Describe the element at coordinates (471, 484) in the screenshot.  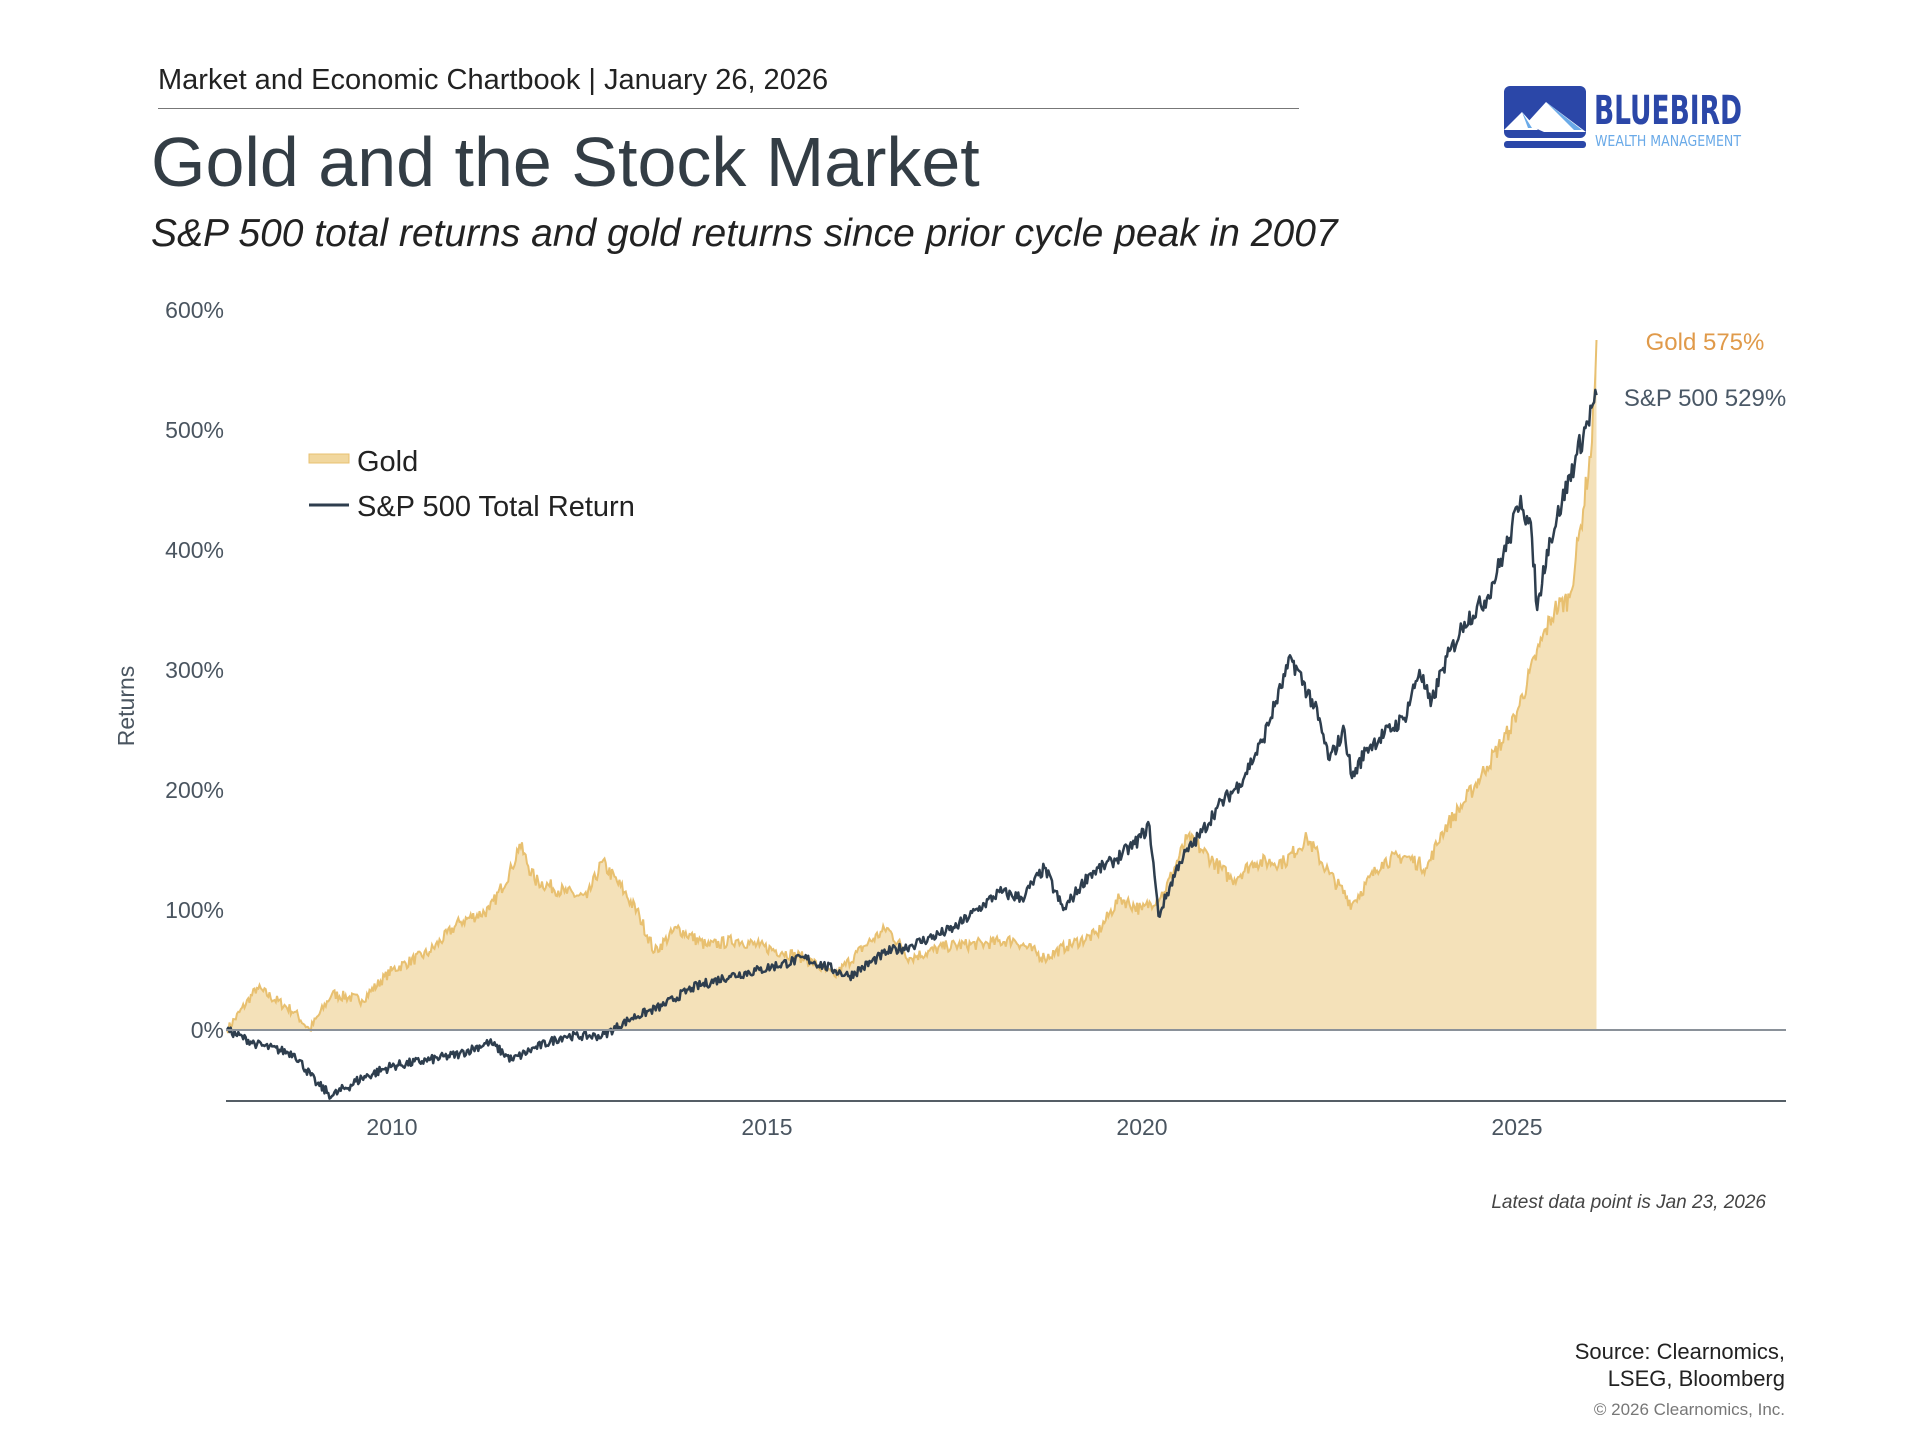
I see `legend: Gold S&P 500 Total Return` at that location.